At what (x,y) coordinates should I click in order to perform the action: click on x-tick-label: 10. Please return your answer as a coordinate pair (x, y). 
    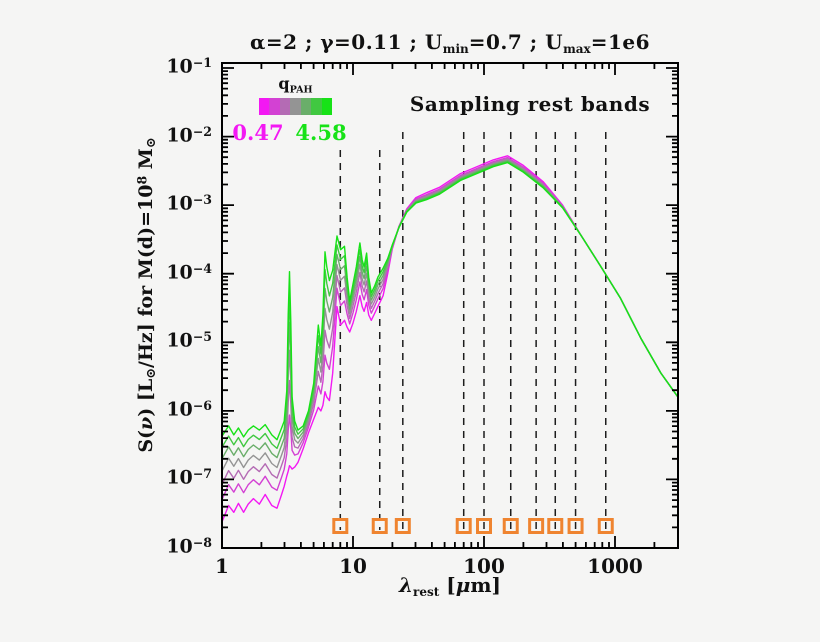
    Looking at the image, I should click on (353, 566).